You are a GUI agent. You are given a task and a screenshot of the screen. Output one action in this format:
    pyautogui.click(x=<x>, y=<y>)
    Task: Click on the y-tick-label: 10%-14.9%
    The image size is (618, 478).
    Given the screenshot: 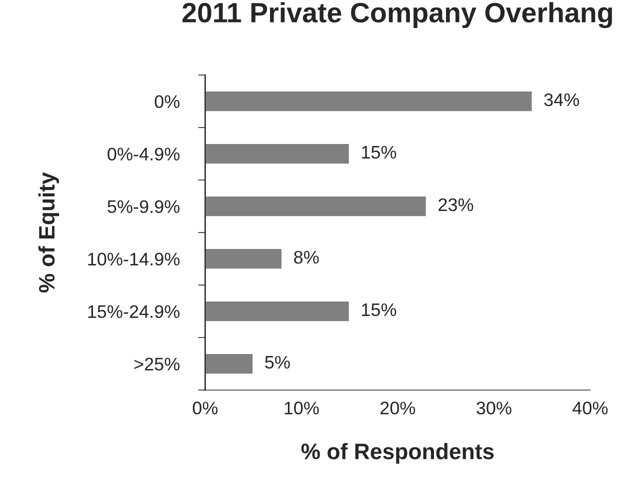 What is the action you would take?
    pyautogui.click(x=134, y=259)
    